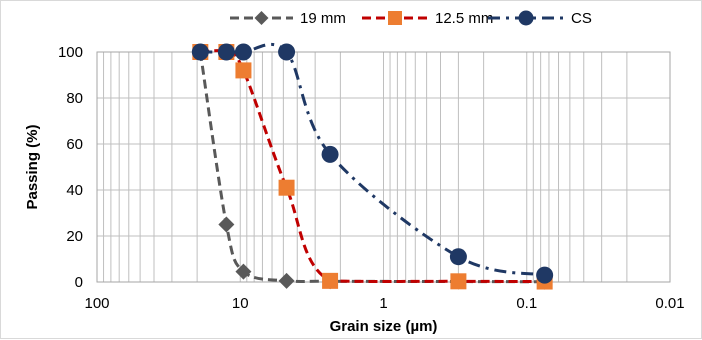 The image size is (702, 340). I want to click on legend: 19 mm 12.5 mm CS, so click(411, 18).